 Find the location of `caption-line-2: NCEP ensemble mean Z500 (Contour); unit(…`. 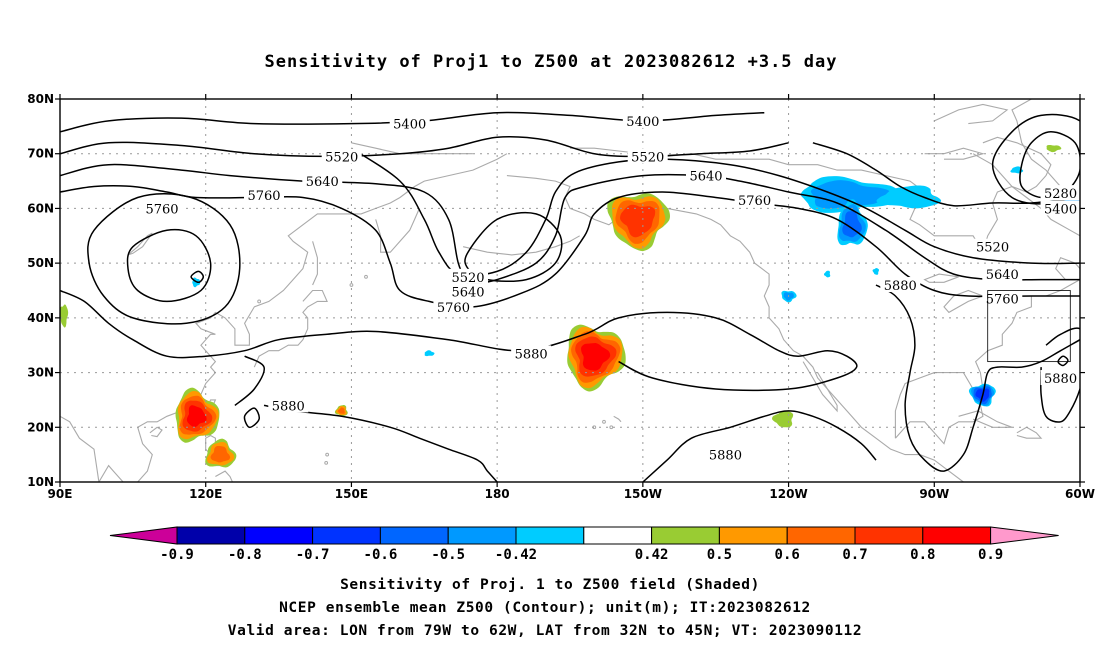

caption-line-2: NCEP ensemble mean Z500 (Contour); unit(… is located at coordinates (545, 608).